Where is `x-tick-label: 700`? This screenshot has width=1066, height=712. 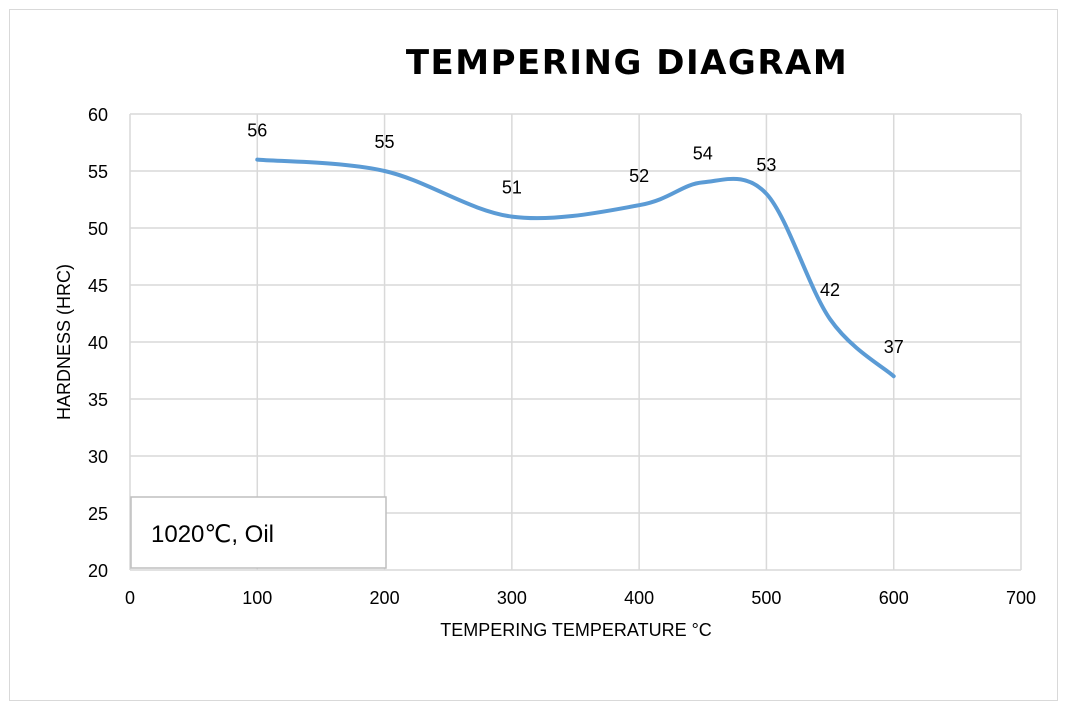
x-tick-label: 700 is located at coordinates (1021, 598).